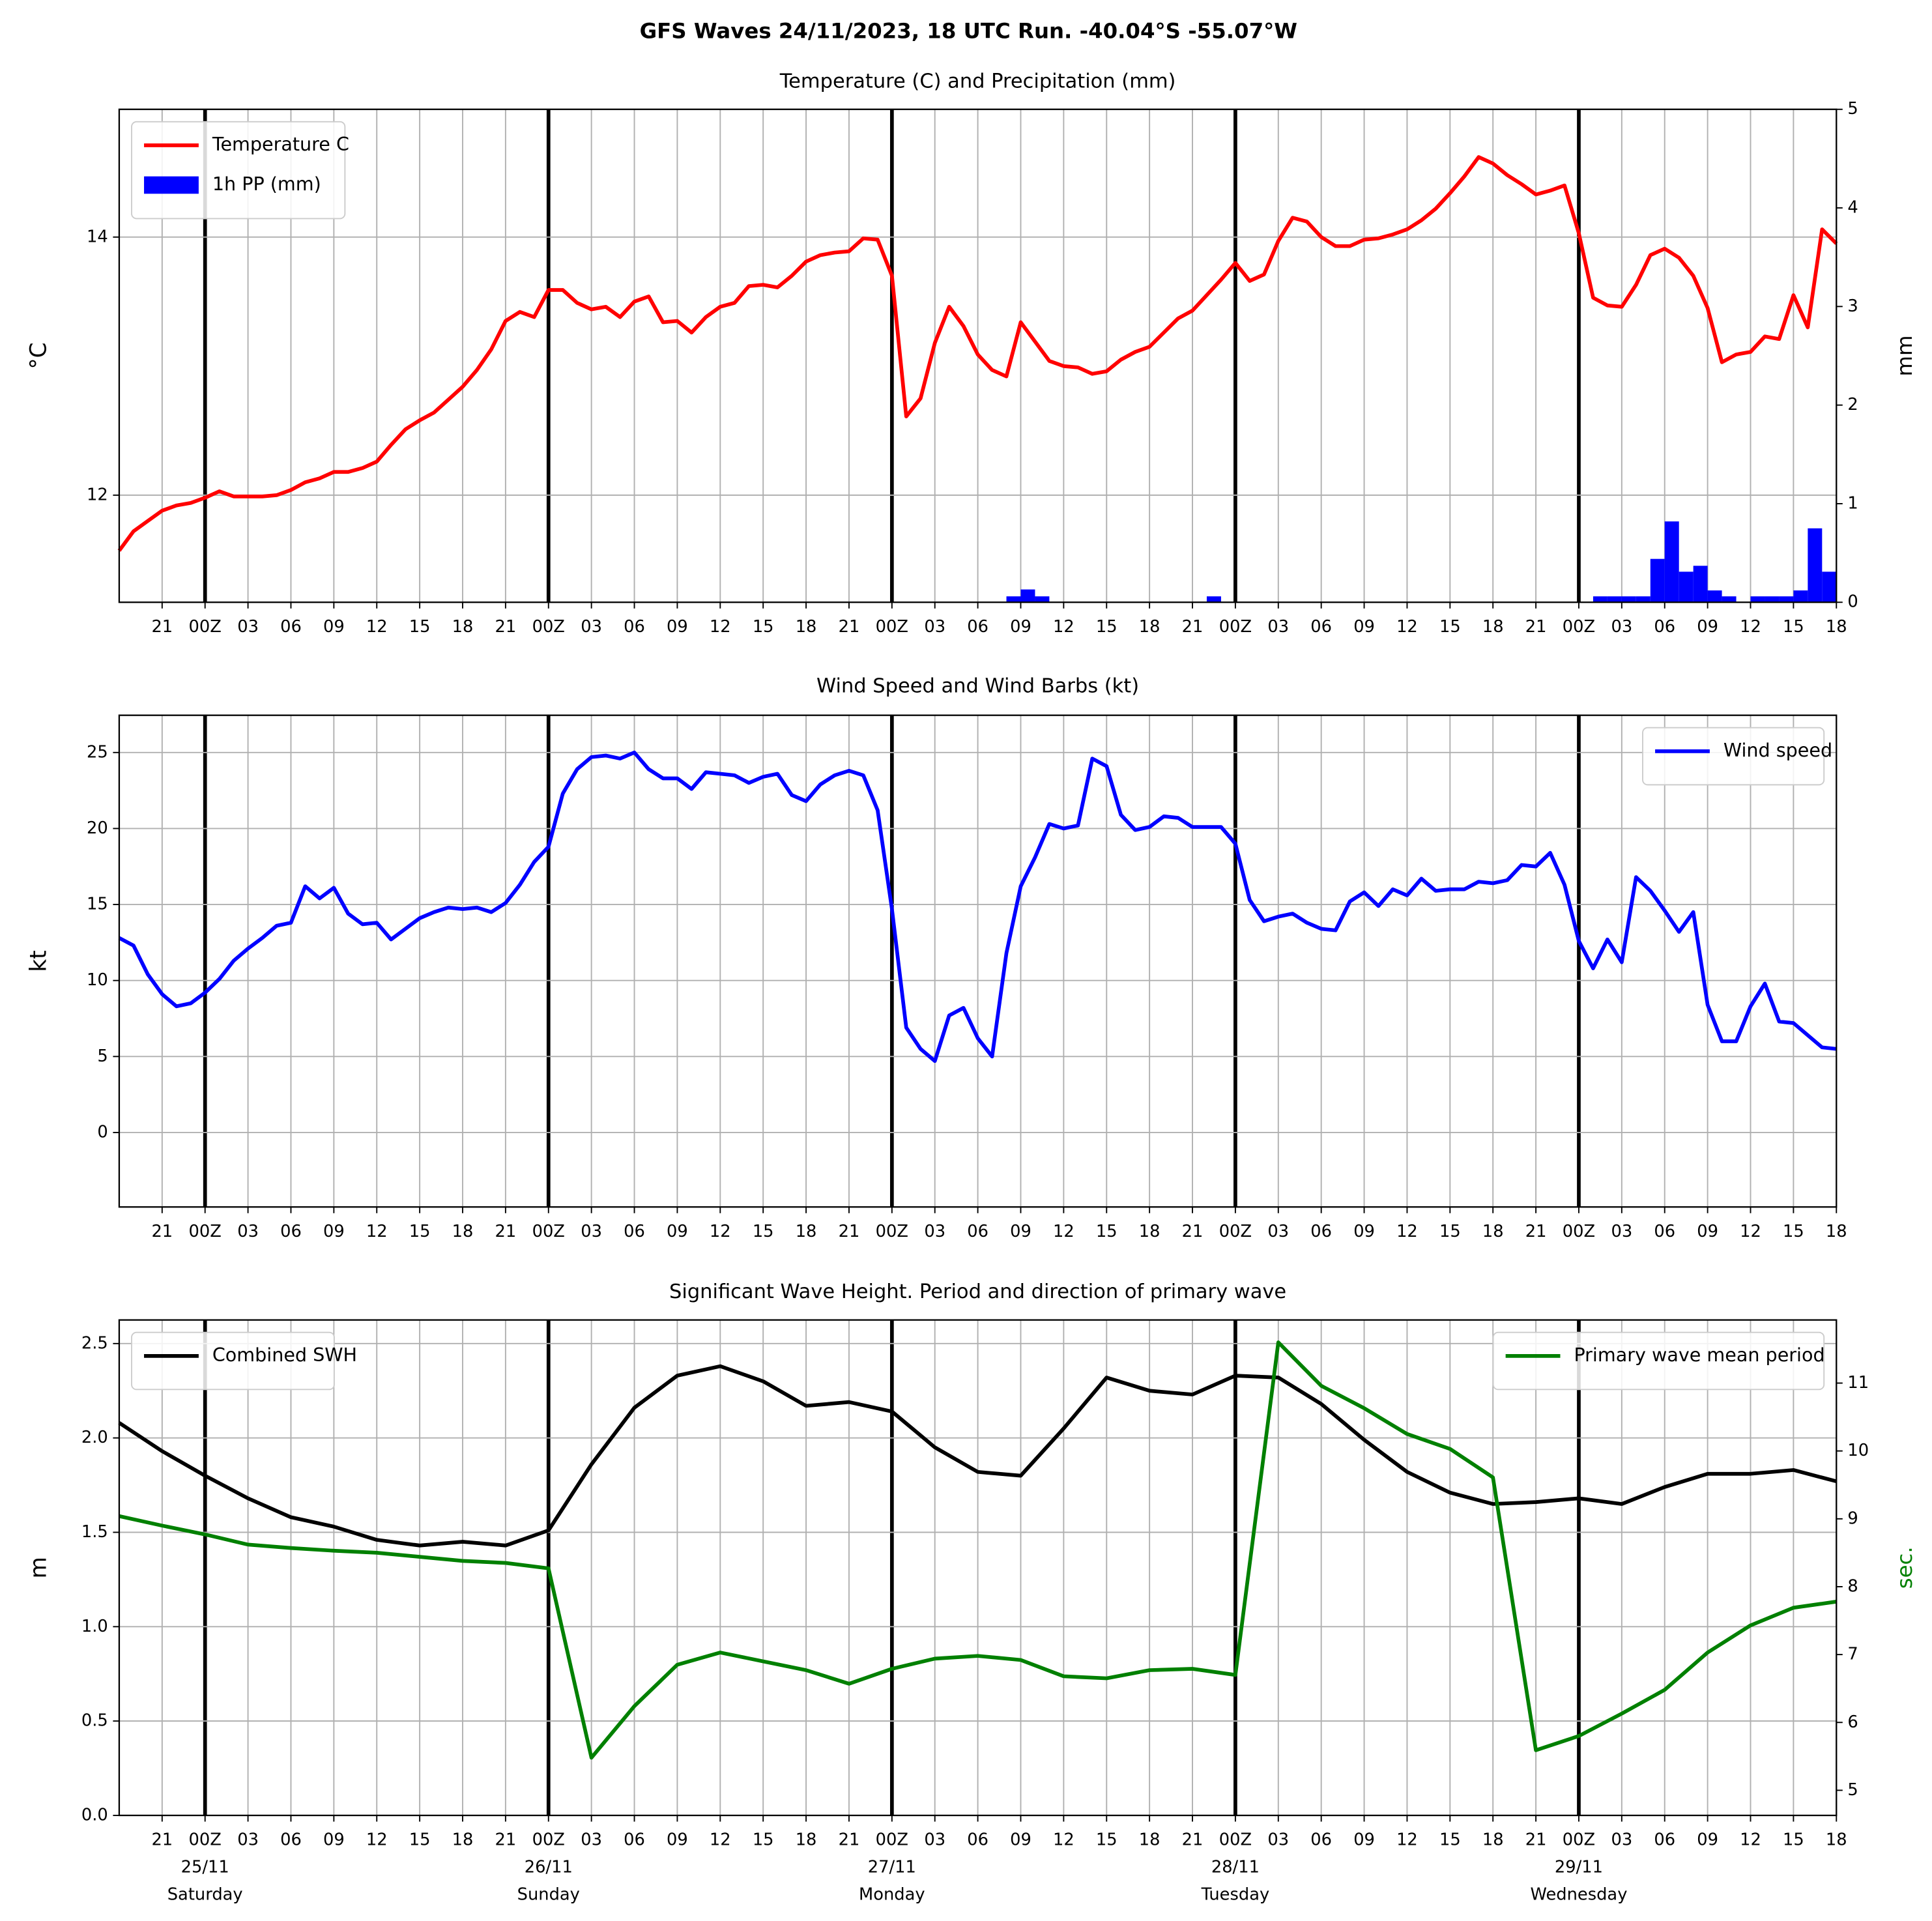  Describe the element at coordinates (1858, 1383) in the screenshot. I see `y2-tick-label: 11` at that location.